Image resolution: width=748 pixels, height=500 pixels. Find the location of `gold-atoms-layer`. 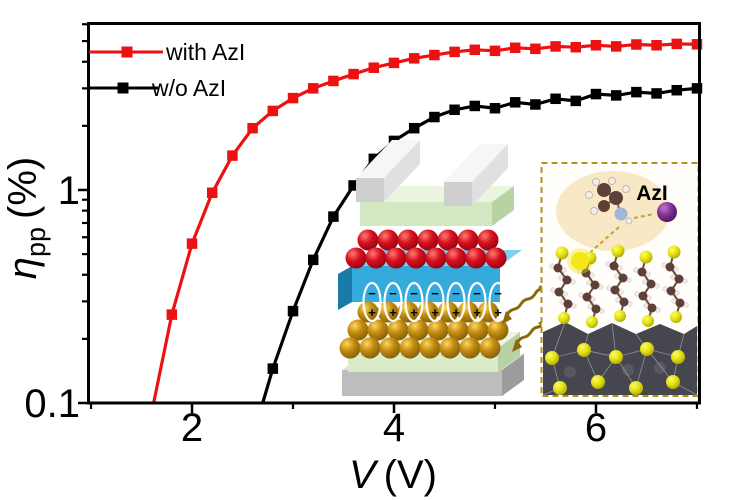

gold-atoms-layer is located at coordinates (424, 330).